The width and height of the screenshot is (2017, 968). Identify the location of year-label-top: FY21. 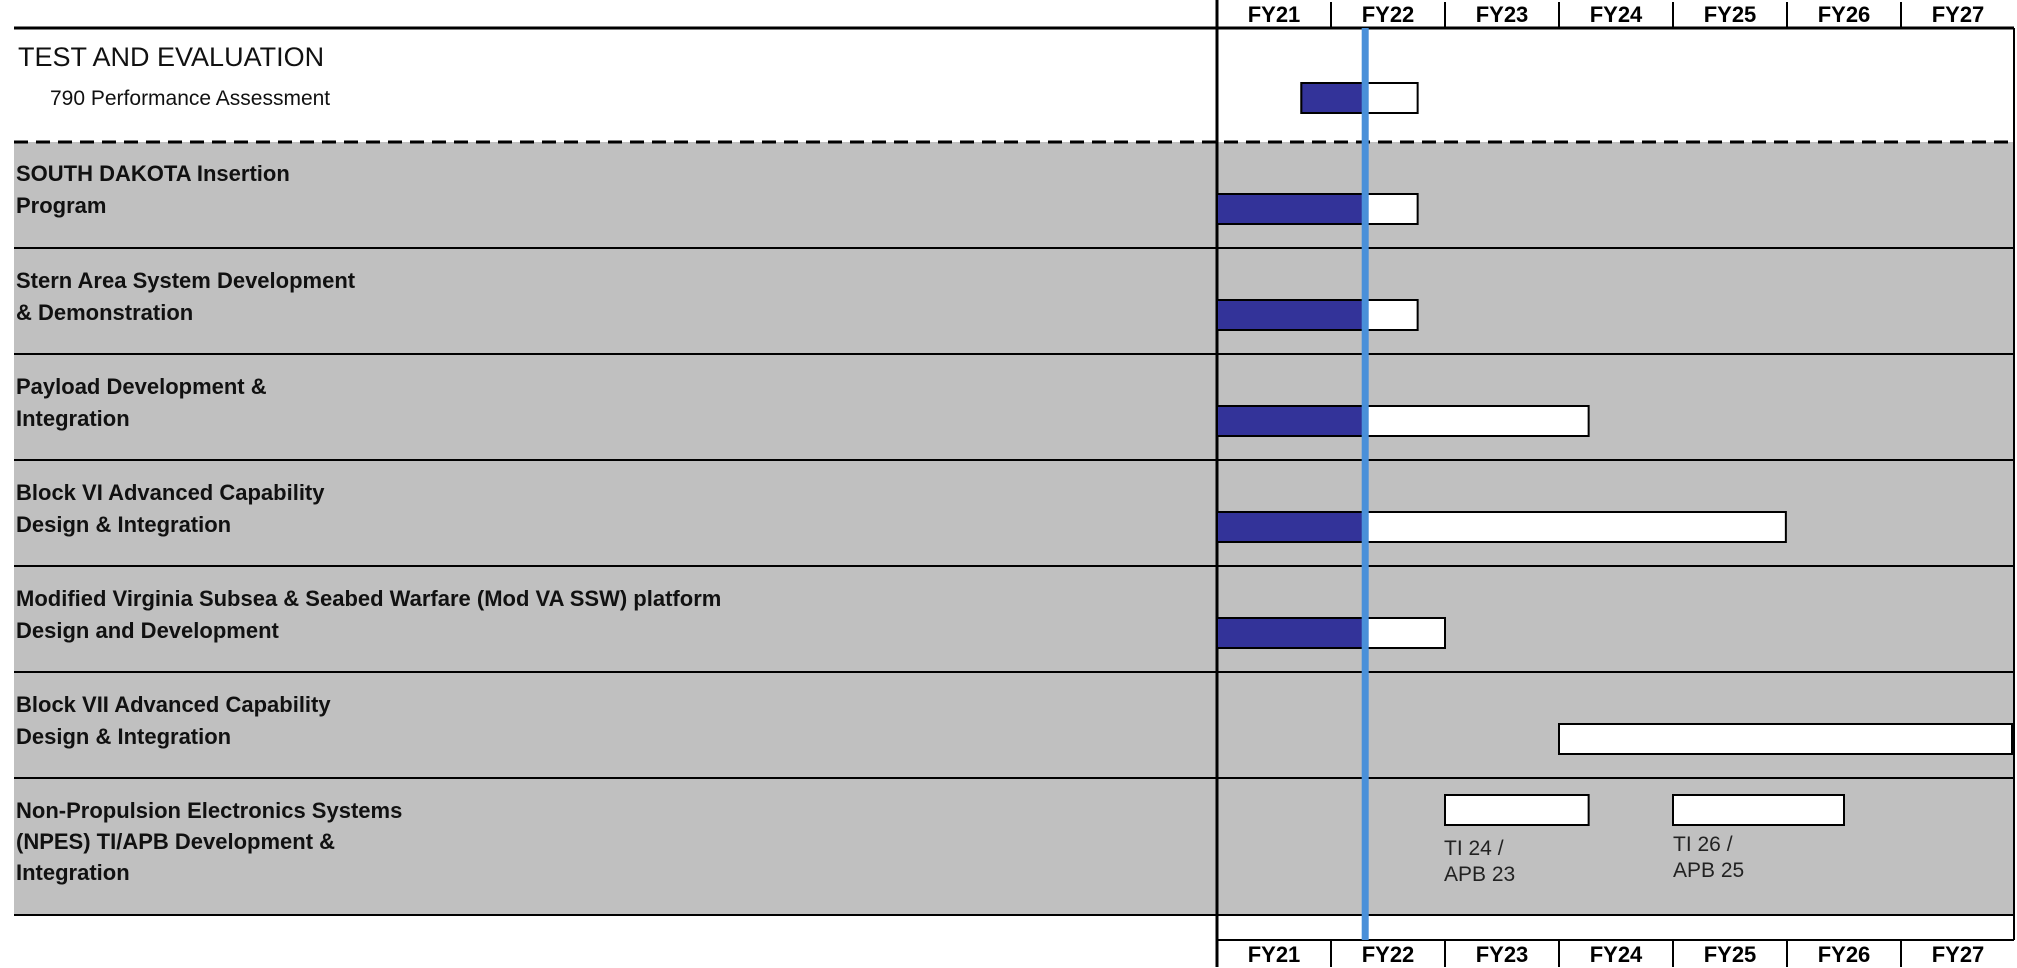
(1274, 14).